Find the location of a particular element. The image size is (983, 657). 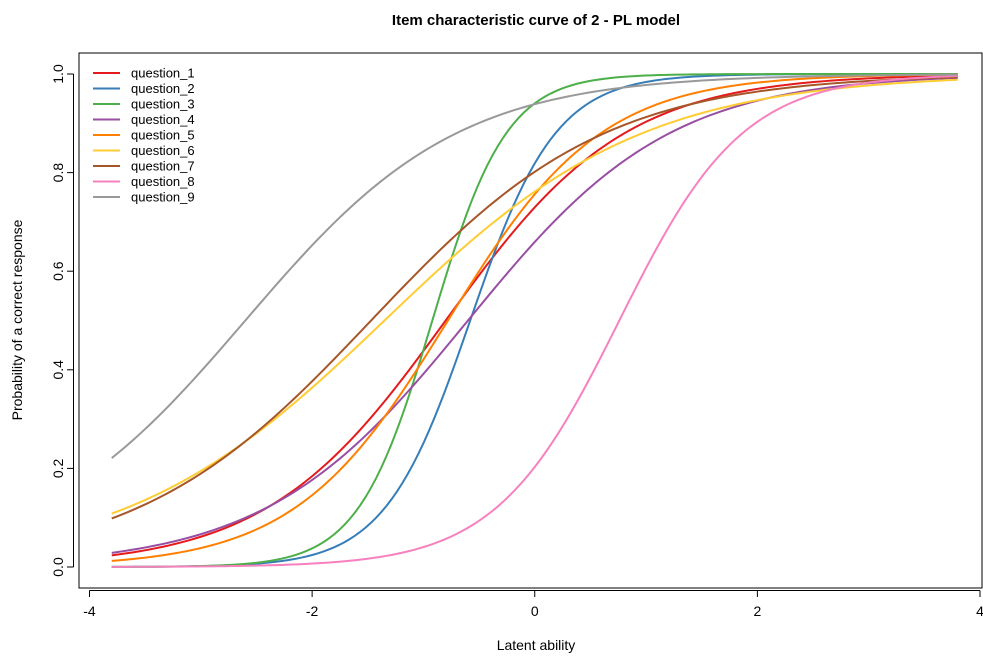

legend-label-question_9: question_9 is located at coordinates (163, 197).